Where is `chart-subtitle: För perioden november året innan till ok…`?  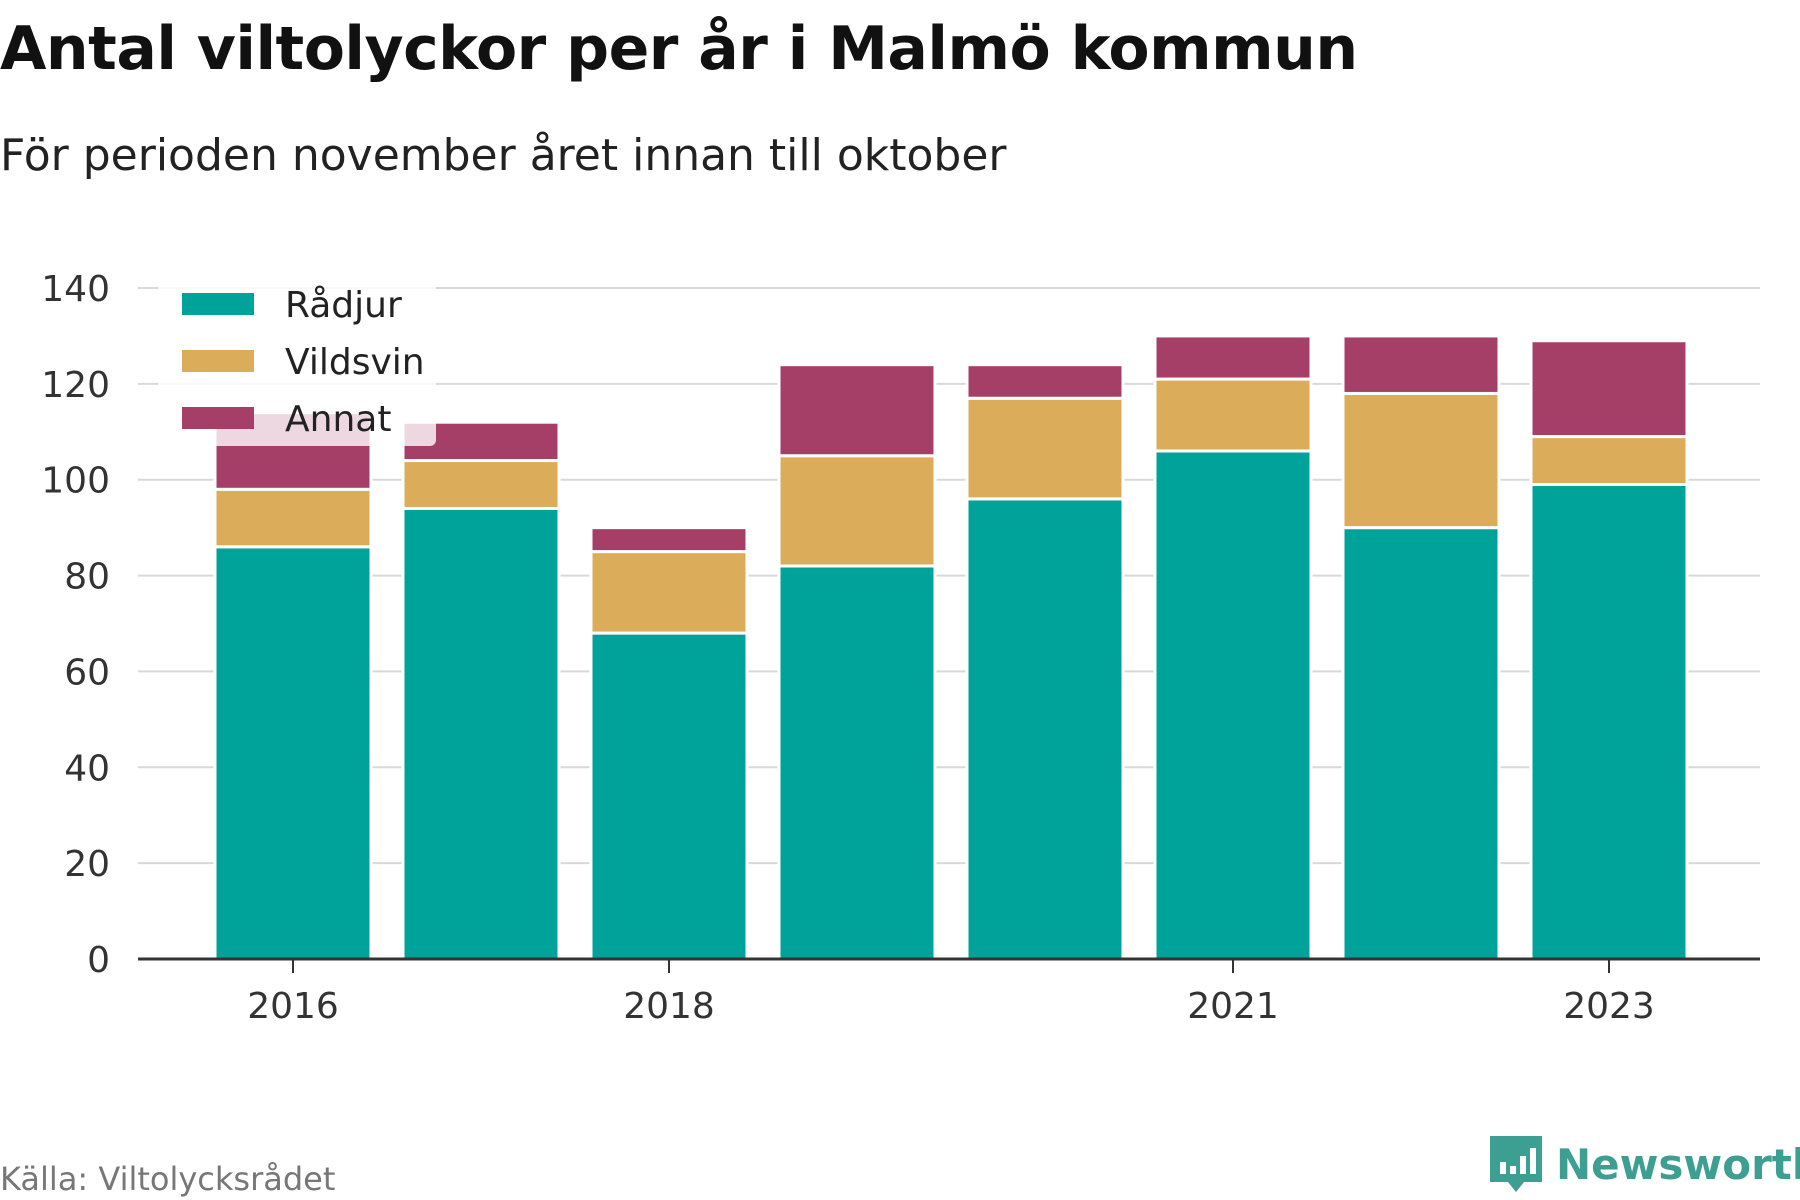 chart-subtitle: För perioden november året innan till ok… is located at coordinates (503, 155).